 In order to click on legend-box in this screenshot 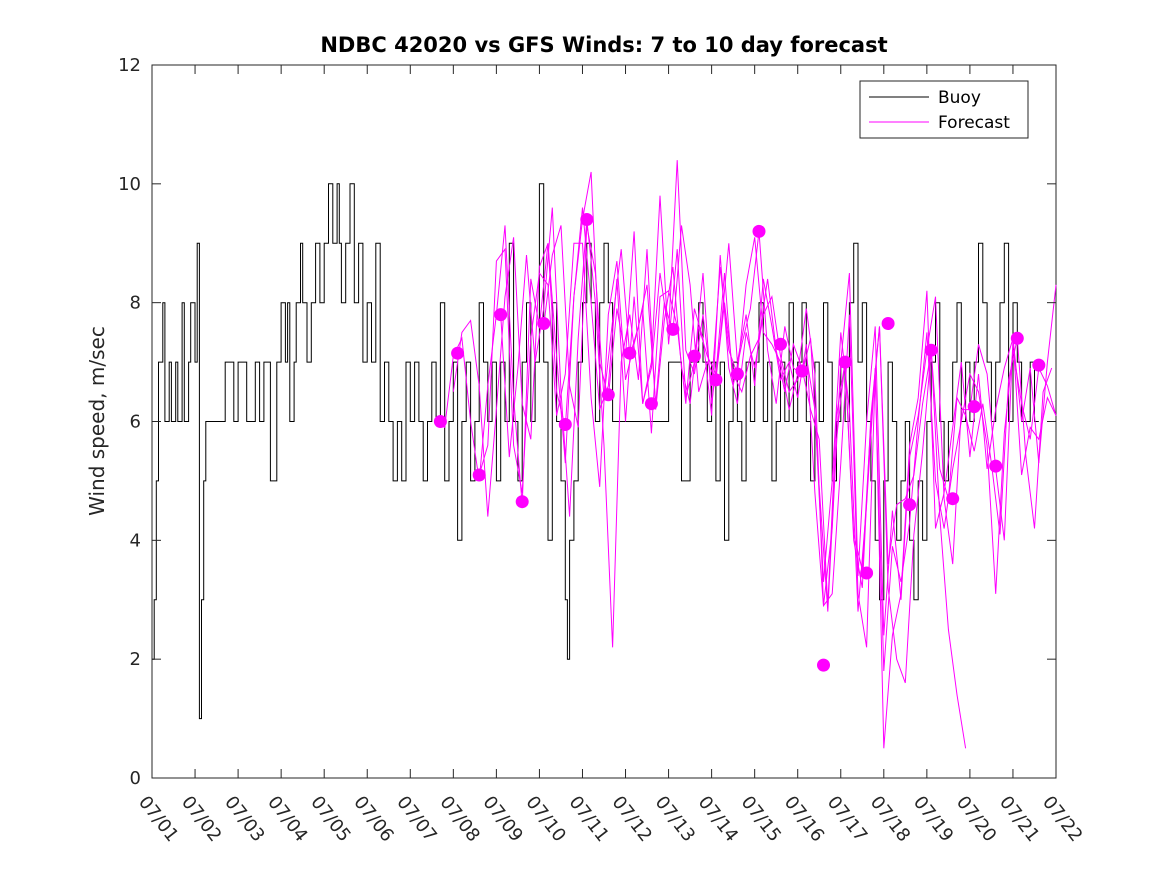, I will do `click(944, 109)`.